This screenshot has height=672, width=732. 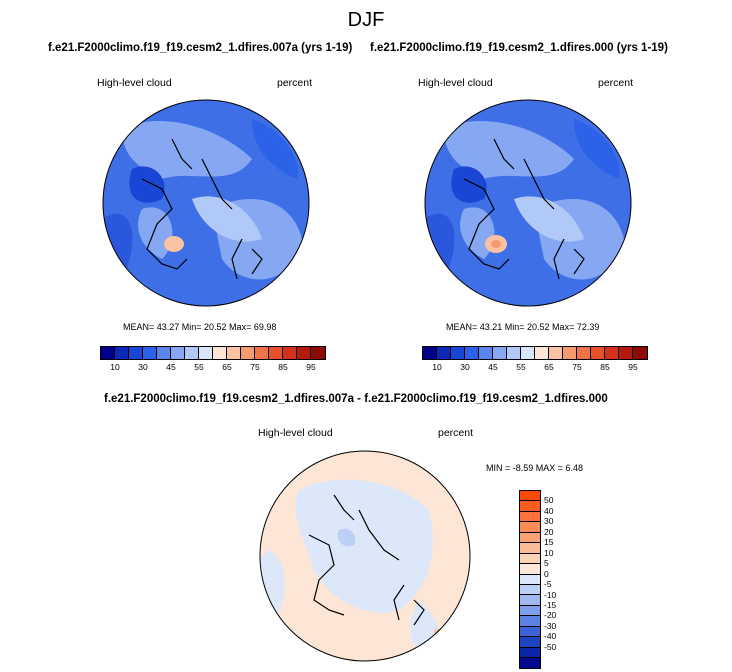 I want to click on stats-left: MEAN= 43.27 Min= 20.52 Max= 69.98, so click(x=200, y=327).